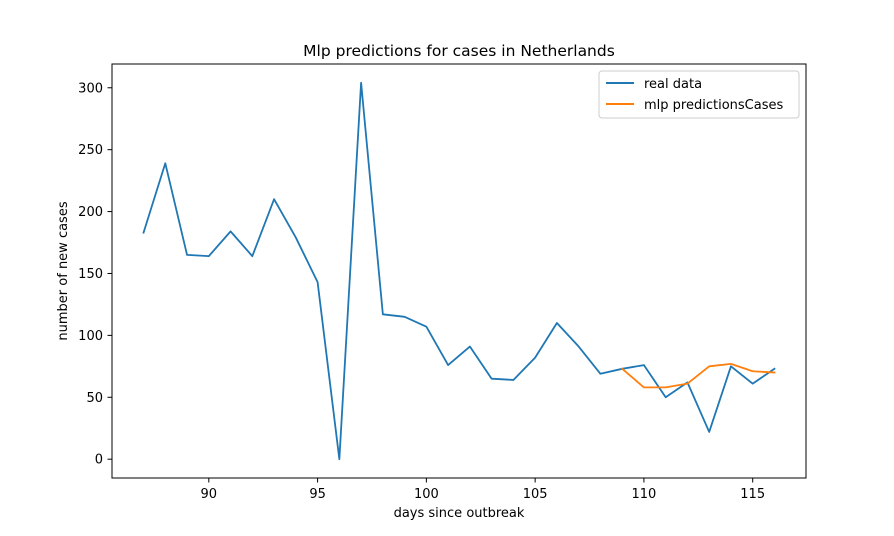 This screenshot has width=894, height=536. What do you see at coordinates (90, 274) in the screenshot?
I see `y-tick-label: 150` at bounding box center [90, 274].